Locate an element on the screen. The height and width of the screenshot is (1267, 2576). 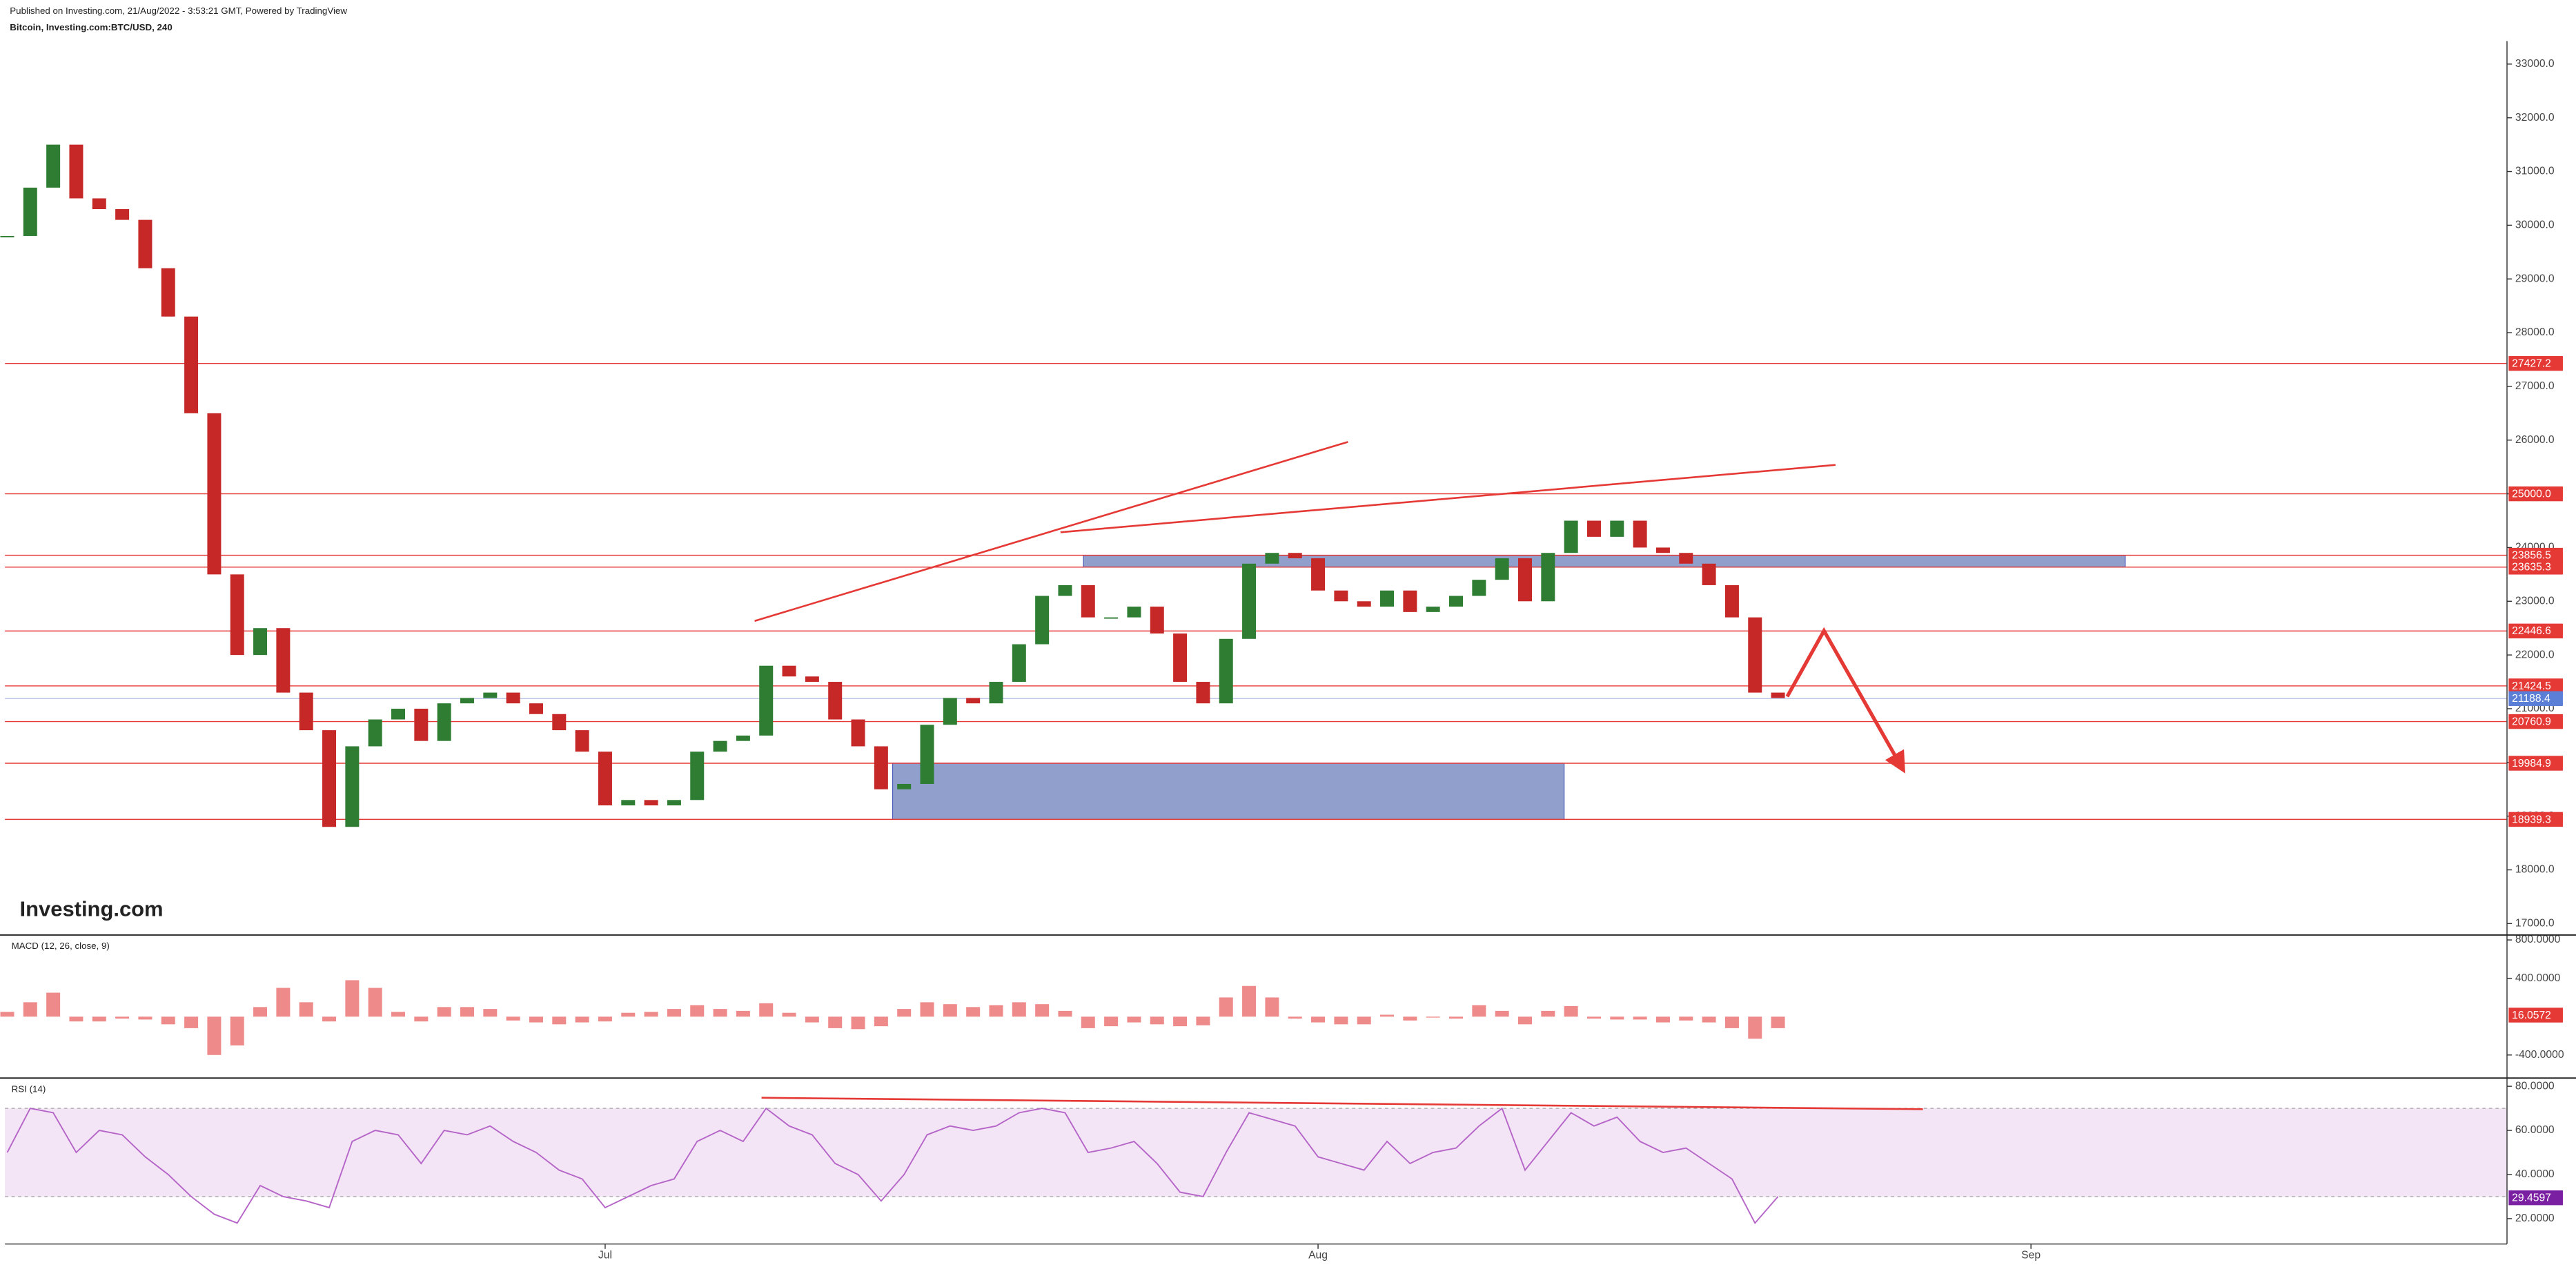
value-tag is located at coordinates (2535, 567).